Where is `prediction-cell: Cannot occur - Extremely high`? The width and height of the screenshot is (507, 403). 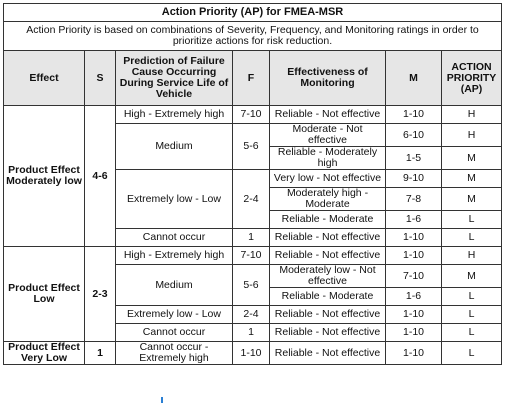 prediction-cell: Cannot occur - Extremely high is located at coordinates (174, 353).